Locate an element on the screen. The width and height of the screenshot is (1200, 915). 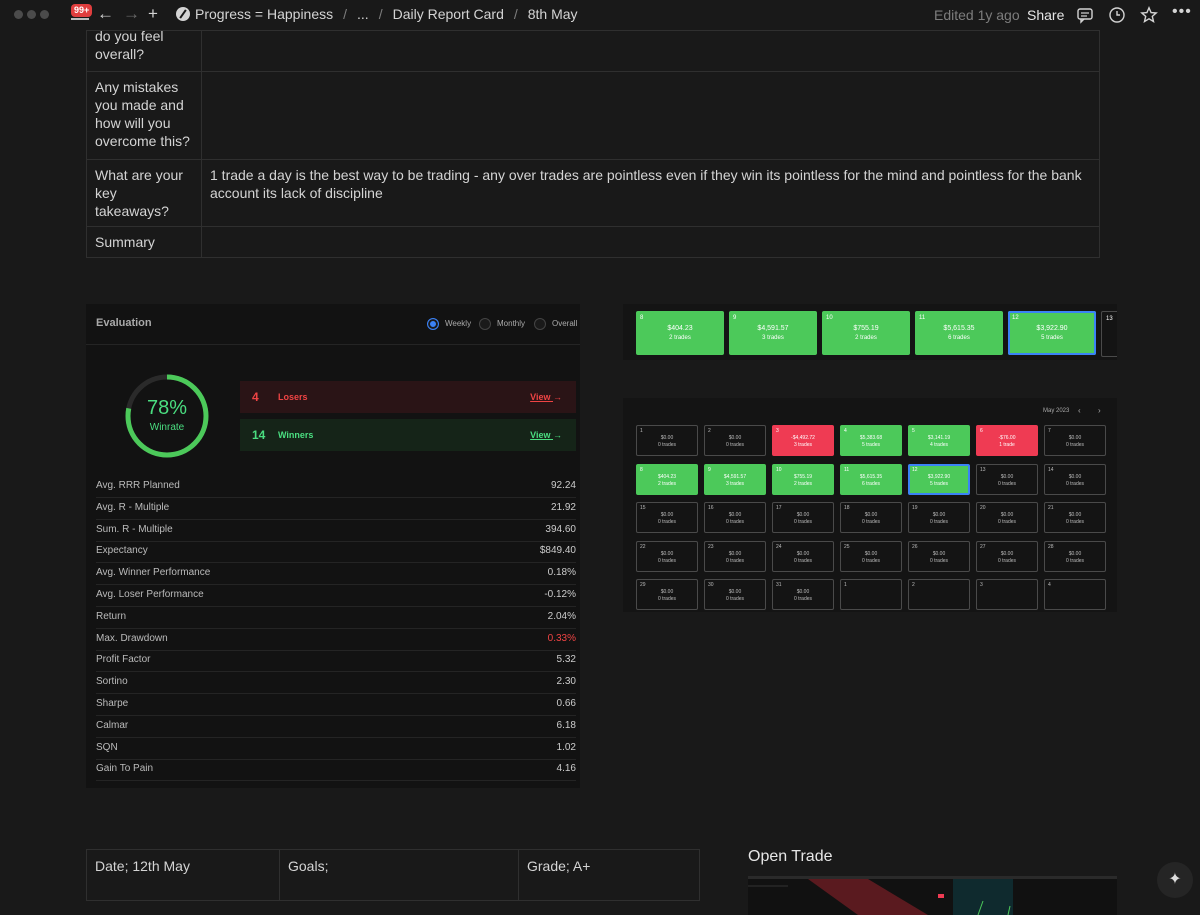
calendar-day-cell: 2 $0.00 0 trades is located at coordinates (735, 440).